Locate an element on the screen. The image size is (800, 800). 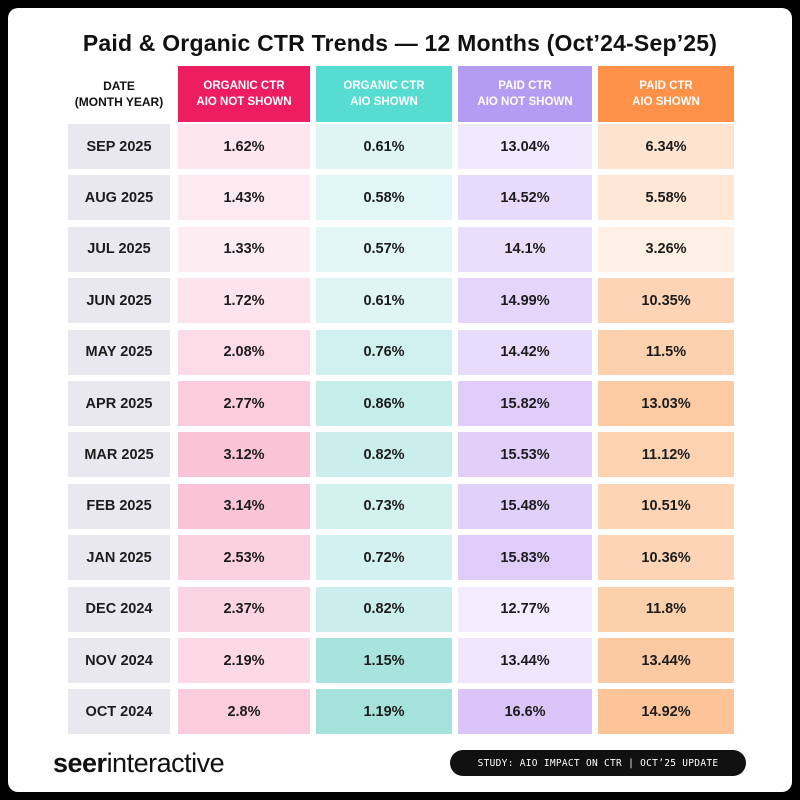
value-cell: 0.58% is located at coordinates (384, 198).